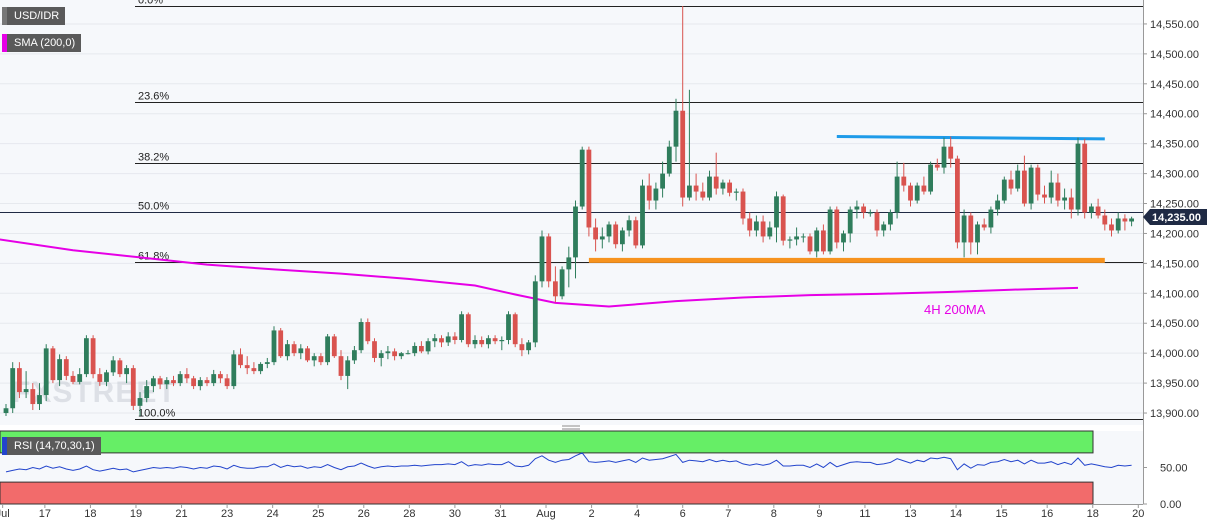 The height and width of the screenshot is (526, 1207). Describe the element at coordinates (37, 16) in the screenshot. I see `symbol-label: USD/IDR` at that location.